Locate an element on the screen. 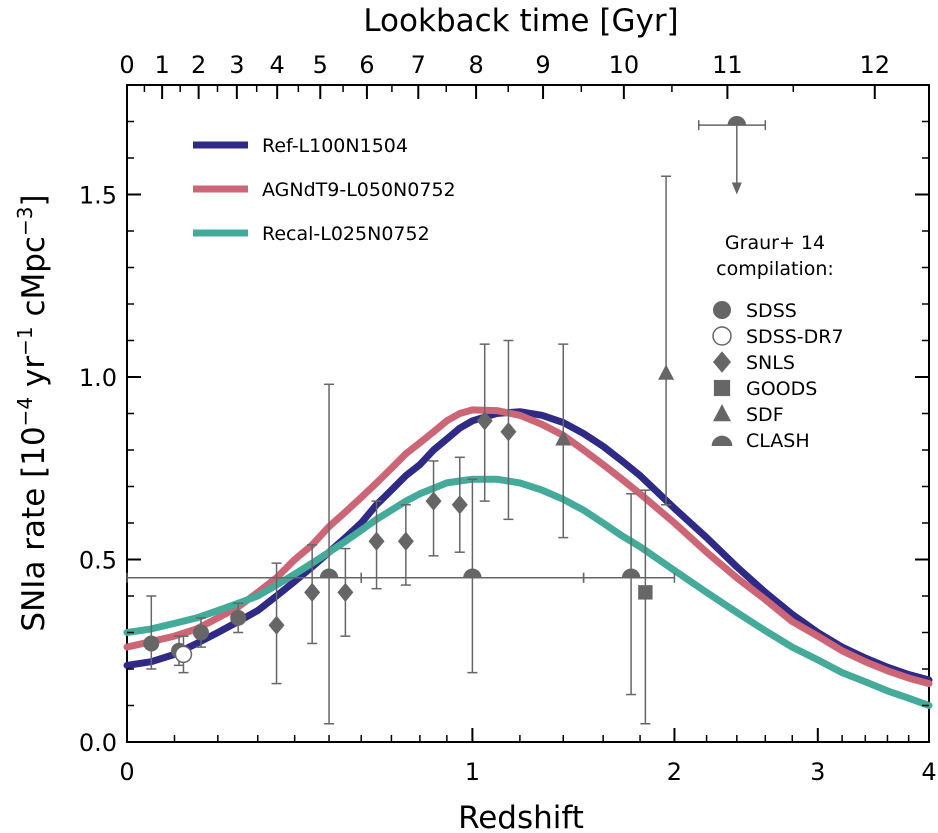 This screenshot has width=938, height=833. top-tick-label: 8 is located at coordinates (475, 65).